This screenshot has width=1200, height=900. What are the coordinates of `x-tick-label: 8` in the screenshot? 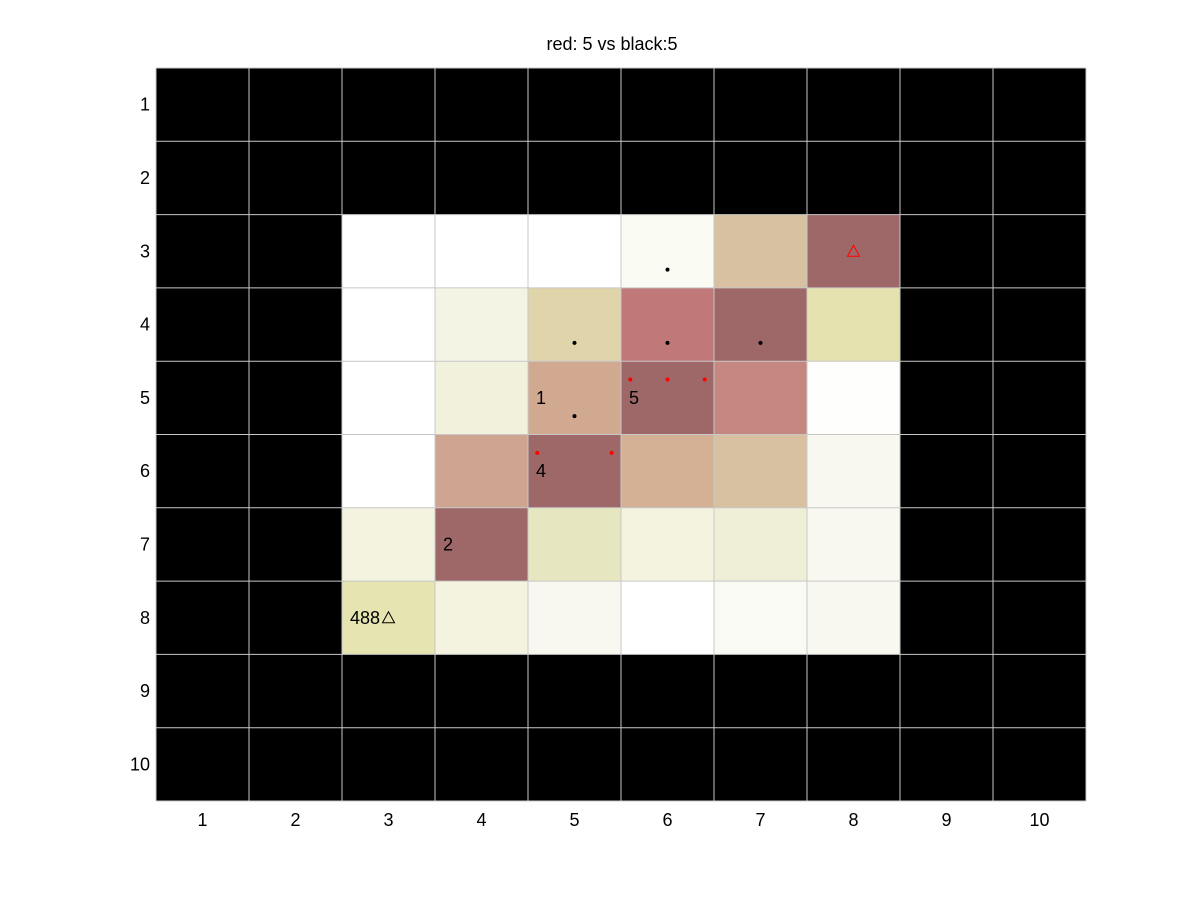 It's located at (853, 820).